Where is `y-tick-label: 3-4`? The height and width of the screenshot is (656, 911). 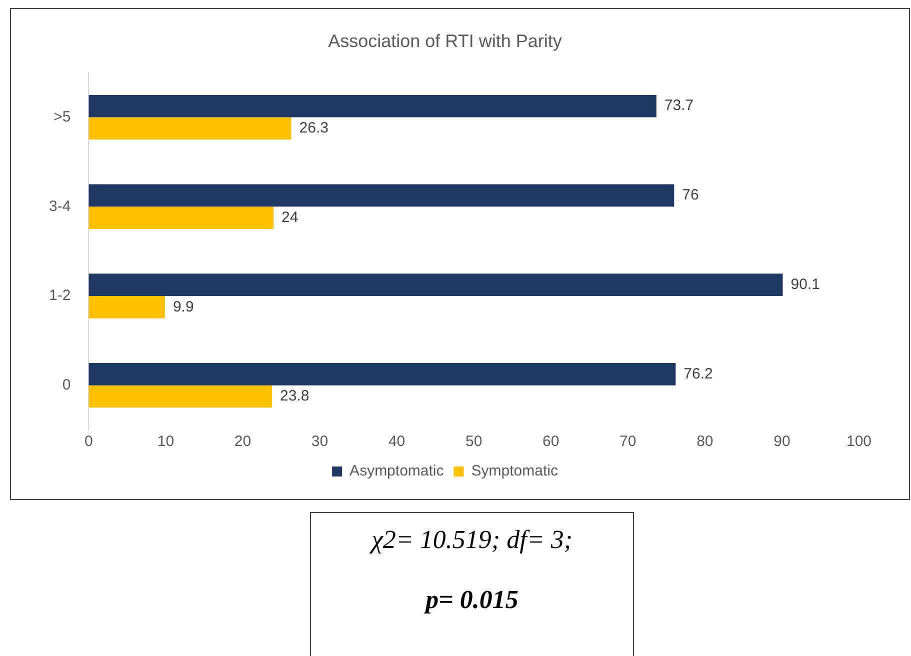 y-tick-label: 3-4 is located at coordinates (59, 206).